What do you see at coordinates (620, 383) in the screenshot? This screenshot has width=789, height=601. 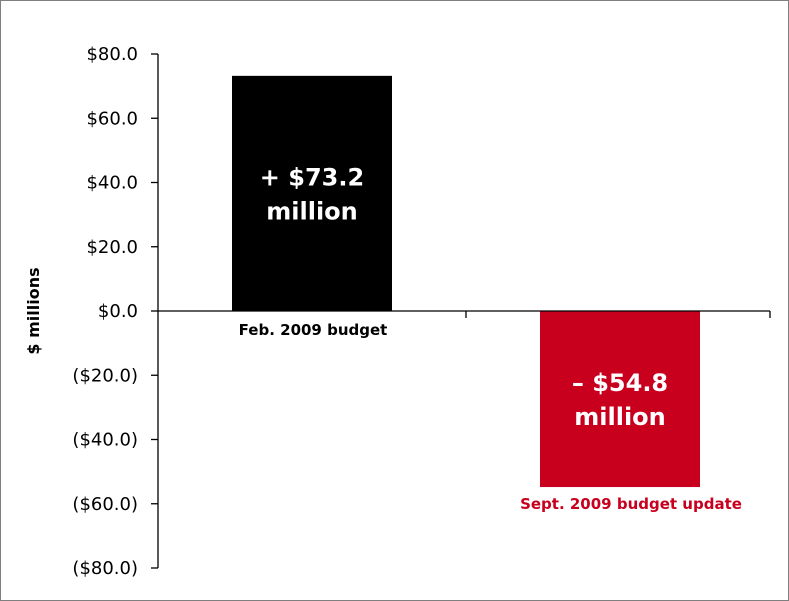 I see `bar-value-label-line: – $54.8` at bounding box center [620, 383].